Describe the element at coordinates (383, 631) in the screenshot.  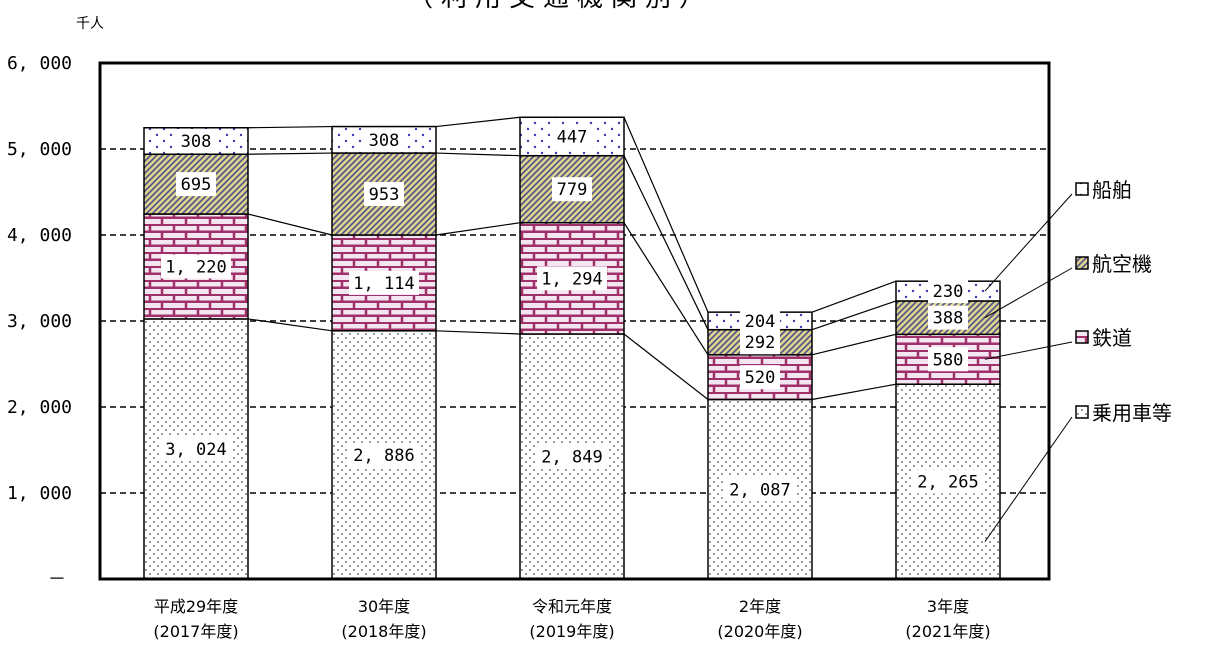
I see `x-tick-label-year: (2018年度)` at that location.